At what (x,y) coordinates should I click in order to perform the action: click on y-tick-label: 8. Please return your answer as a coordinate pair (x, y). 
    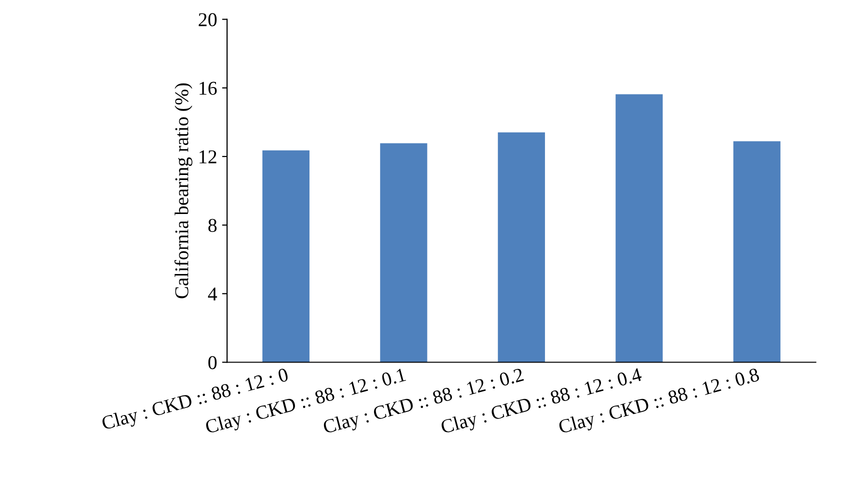
    Looking at the image, I should click on (212, 225).